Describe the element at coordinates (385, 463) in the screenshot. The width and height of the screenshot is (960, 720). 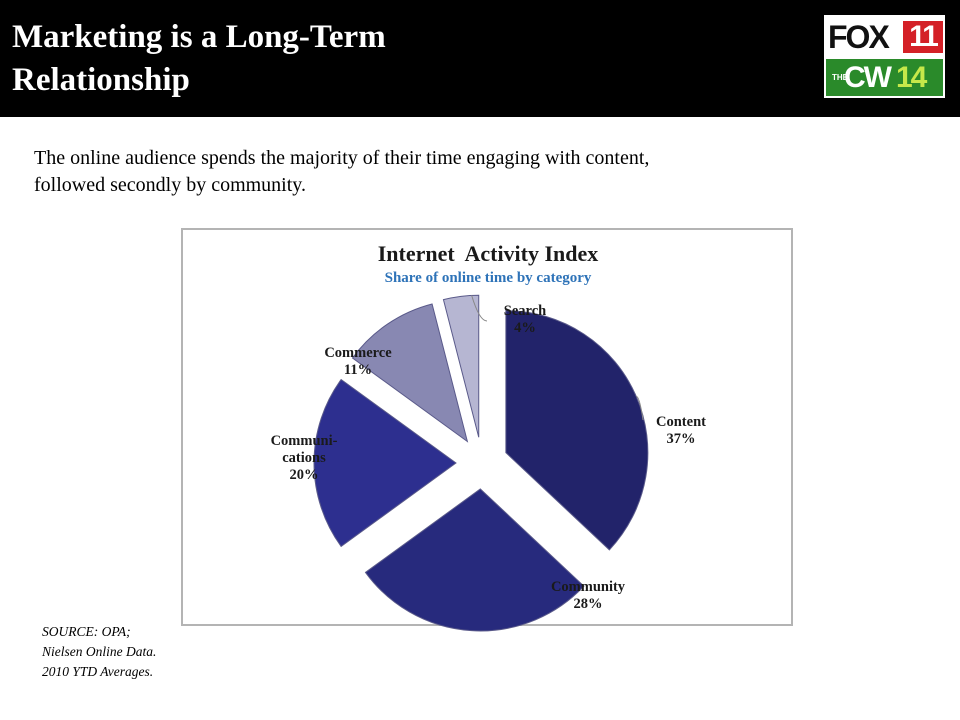
I see `pie-slice-communications` at that location.